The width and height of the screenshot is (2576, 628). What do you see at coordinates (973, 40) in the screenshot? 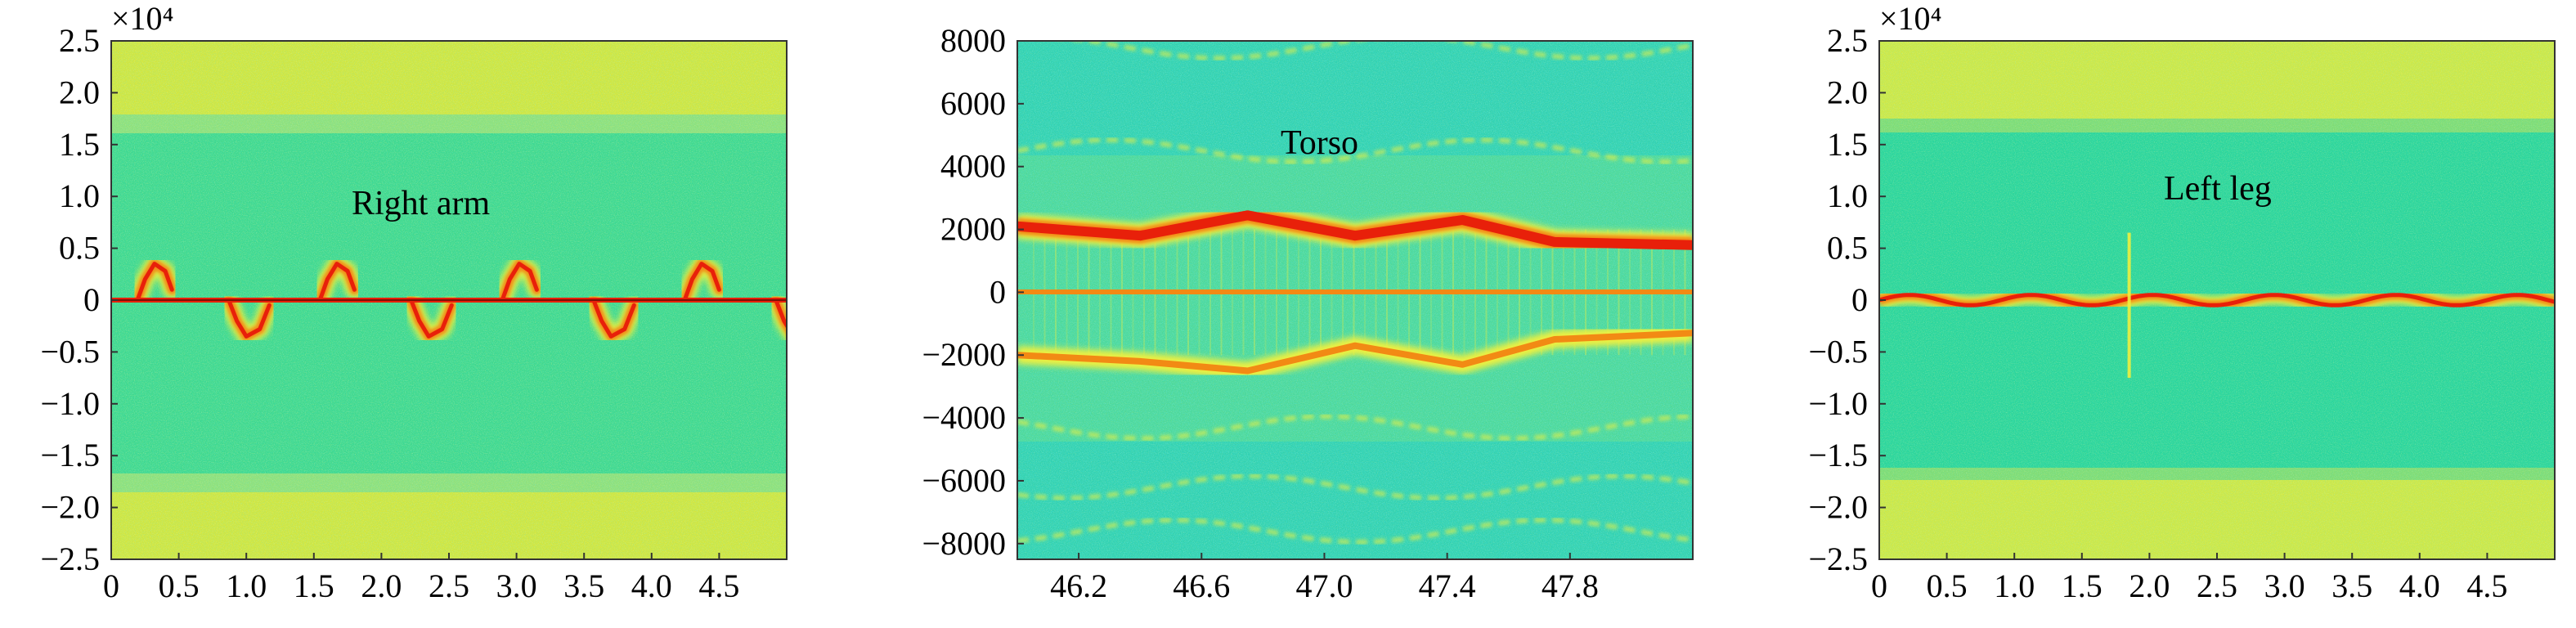
I see `y-tick-label: 8000` at bounding box center [973, 40].